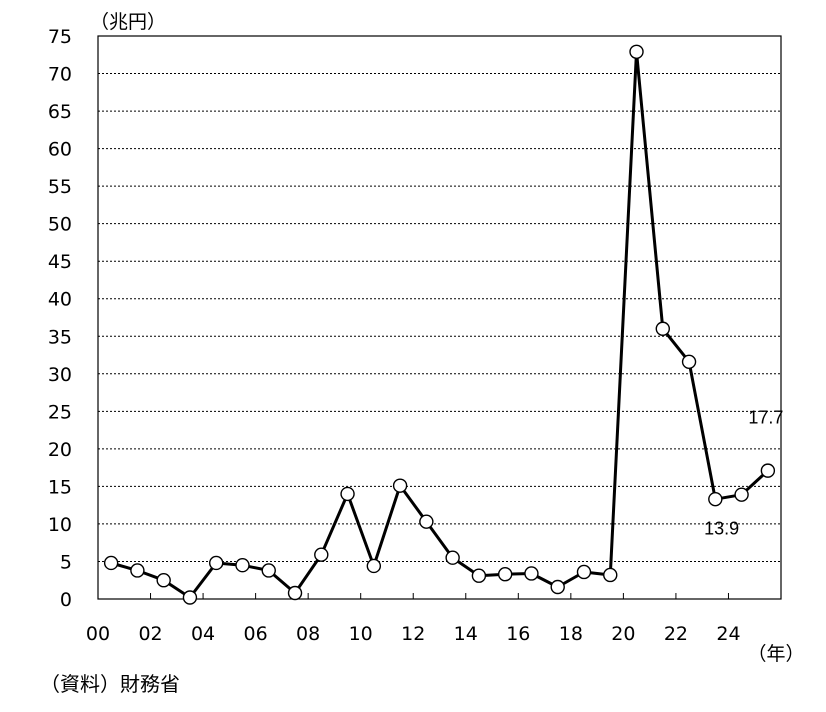 This screenshot has width=826, height=712. I want to click on y-tick-label-15: 15, so click(60, 487).